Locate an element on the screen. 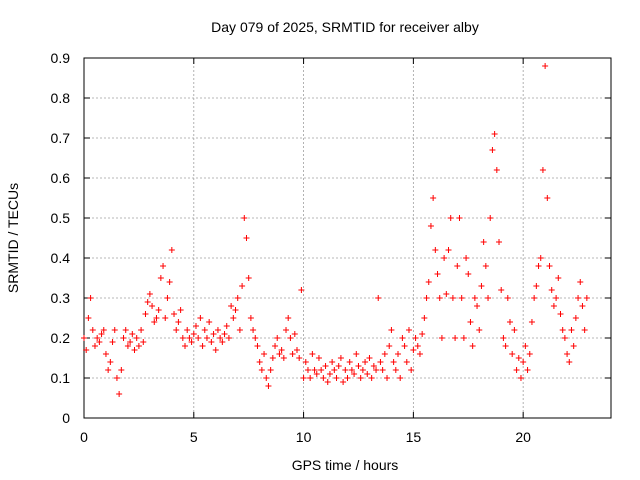  y-axis-title: SRMTID / TECUs is located at coordinates (13, 238).